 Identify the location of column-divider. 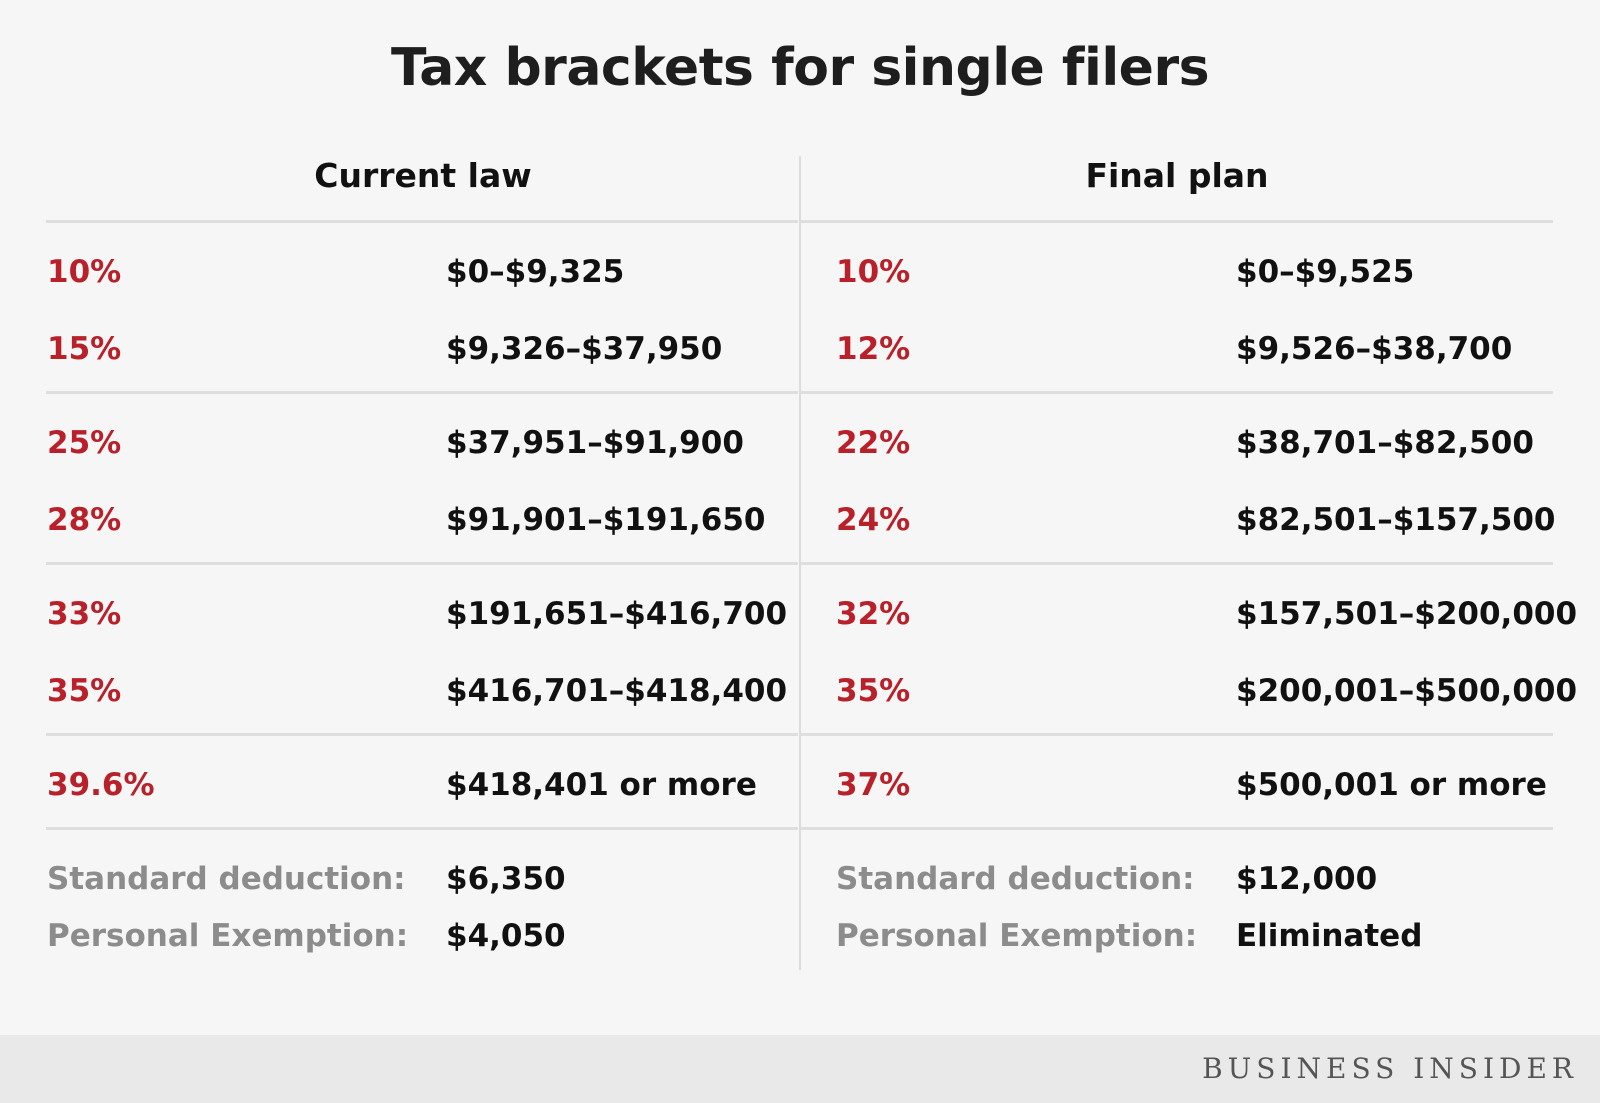
(800, 563).